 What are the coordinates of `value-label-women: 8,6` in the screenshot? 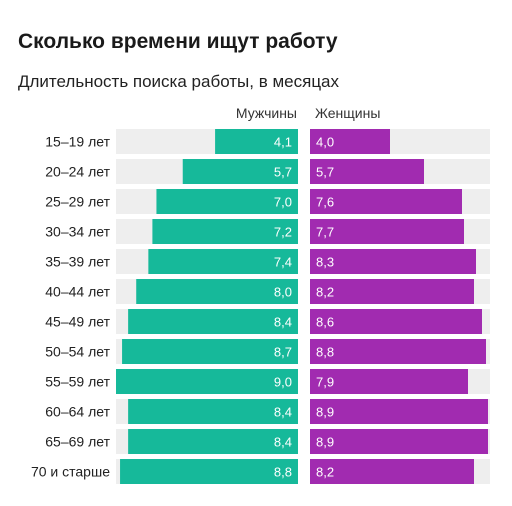 It's located at (325, 322).